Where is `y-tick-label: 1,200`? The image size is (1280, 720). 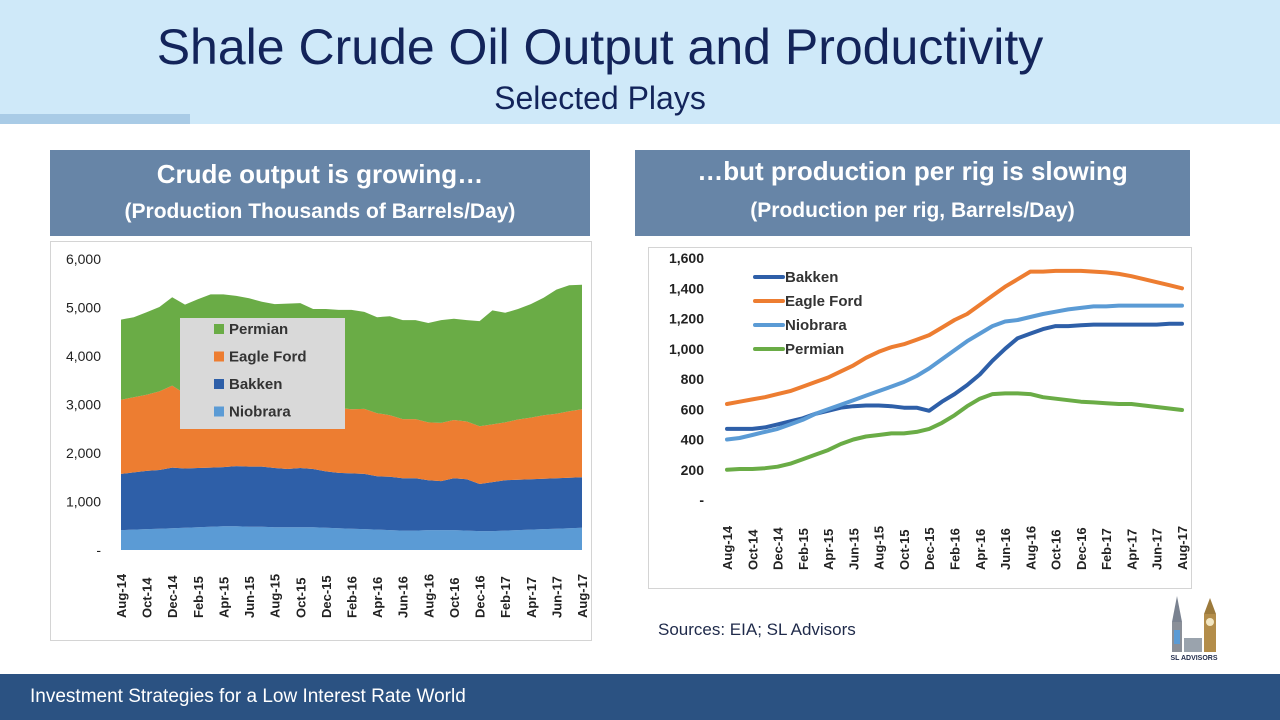 y-tick-label: 1,200 is located at coordinates (686, 319).